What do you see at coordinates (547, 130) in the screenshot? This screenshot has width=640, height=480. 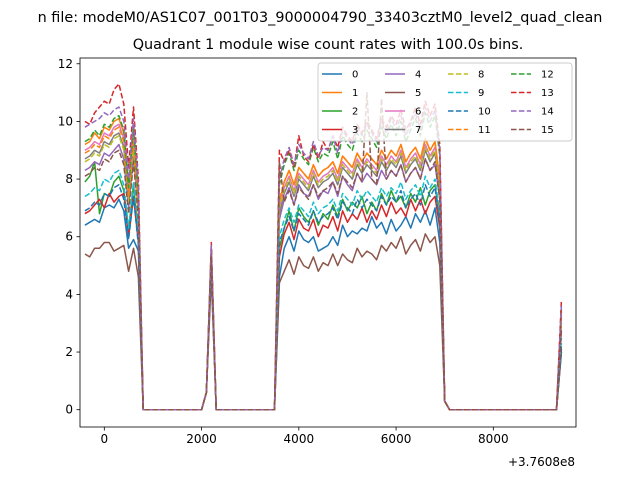 I see `legend-label-15: 15` at bounding box center [547, 130].